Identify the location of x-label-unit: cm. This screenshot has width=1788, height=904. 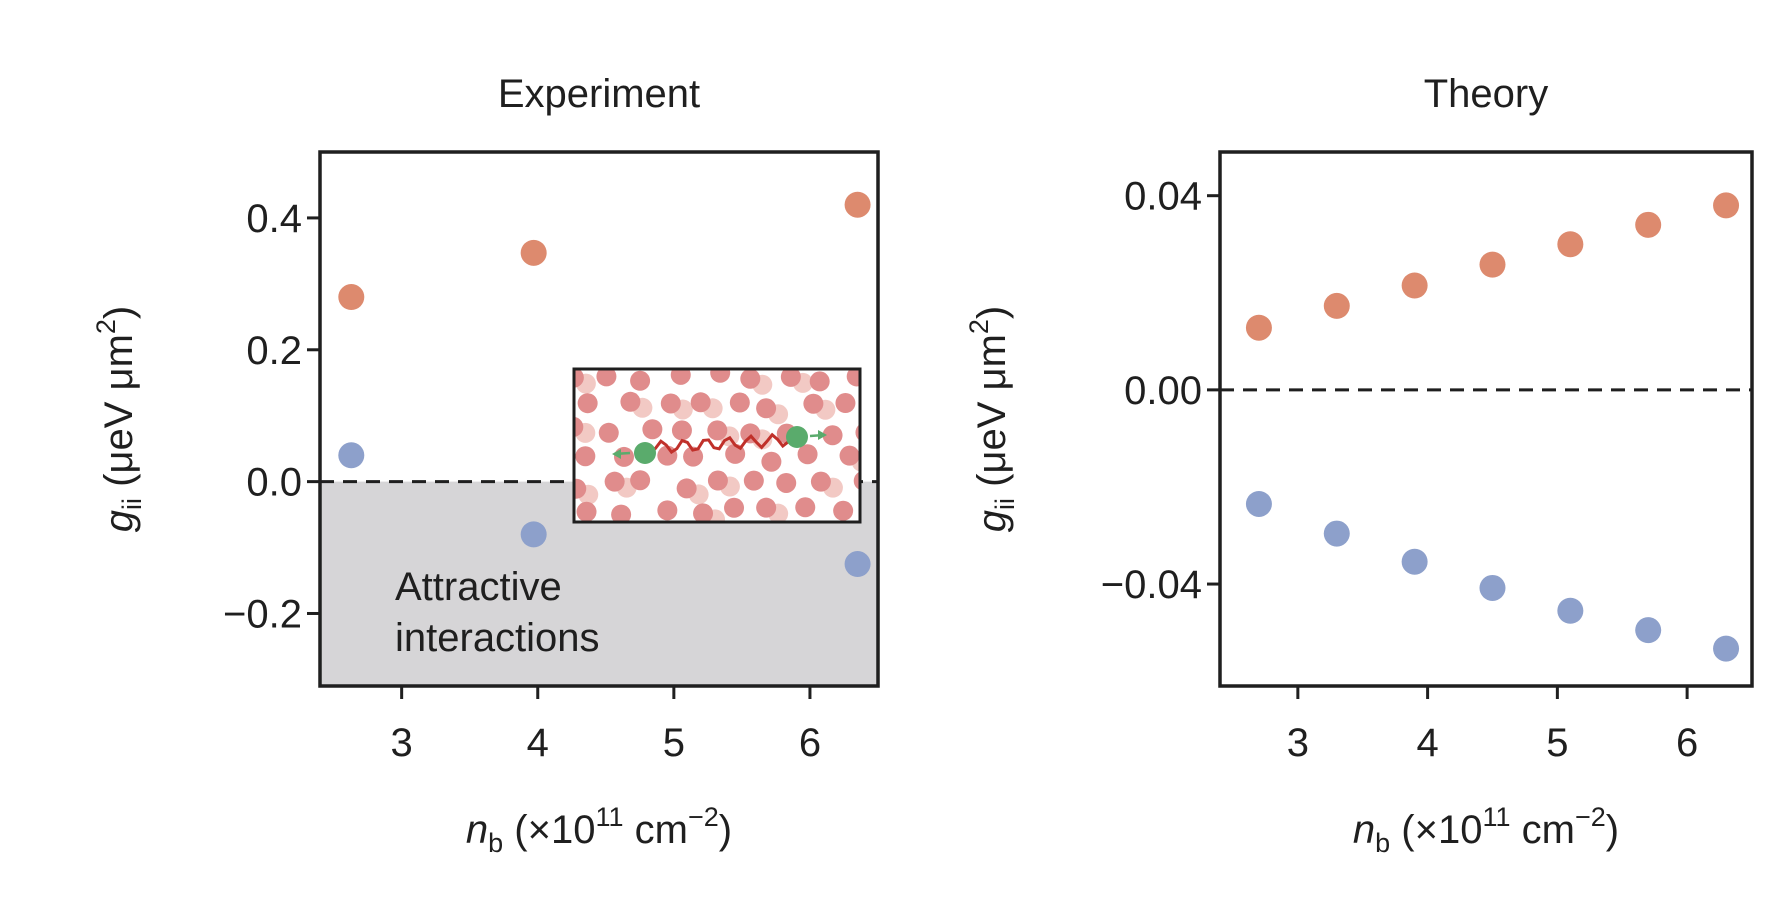
(656, 830).